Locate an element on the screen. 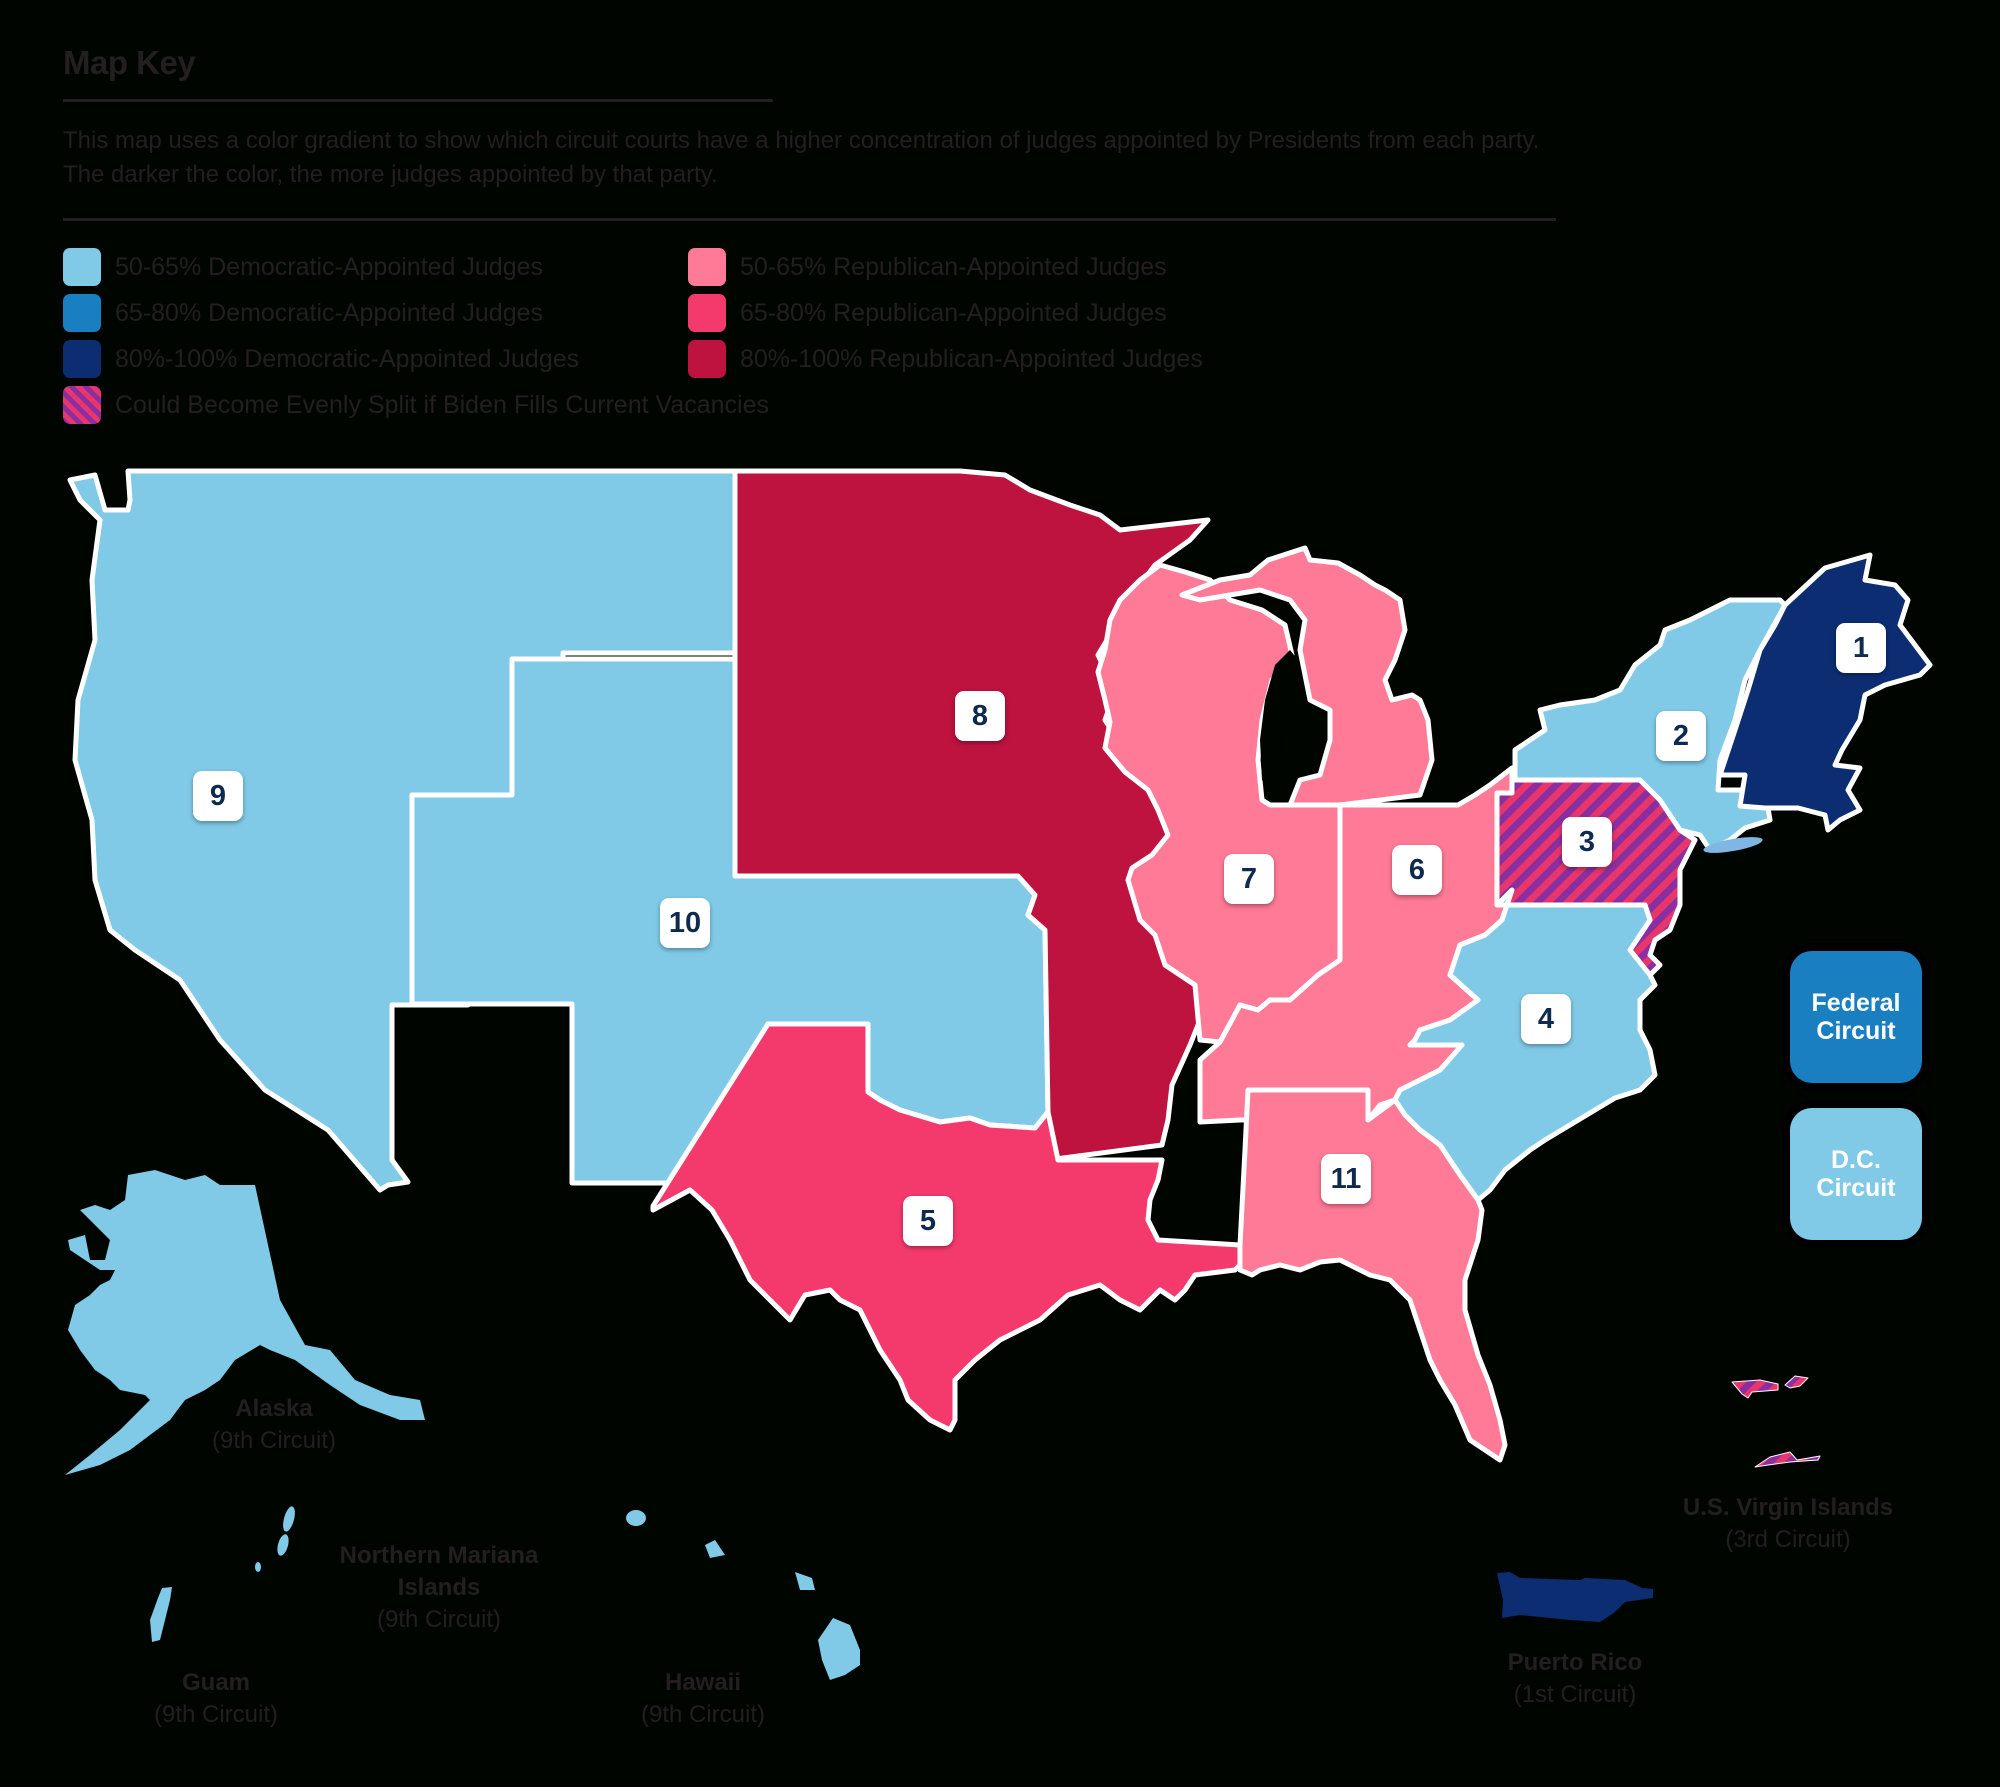 Image resolution: width=2000 pixels, height=1787 pixels. swatch-hatched is located at coordinates (82, 405).